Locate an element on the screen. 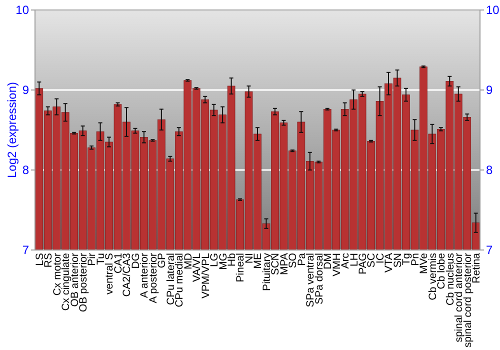  x-tick-label: A posterior is located at coordinates (153, 278).